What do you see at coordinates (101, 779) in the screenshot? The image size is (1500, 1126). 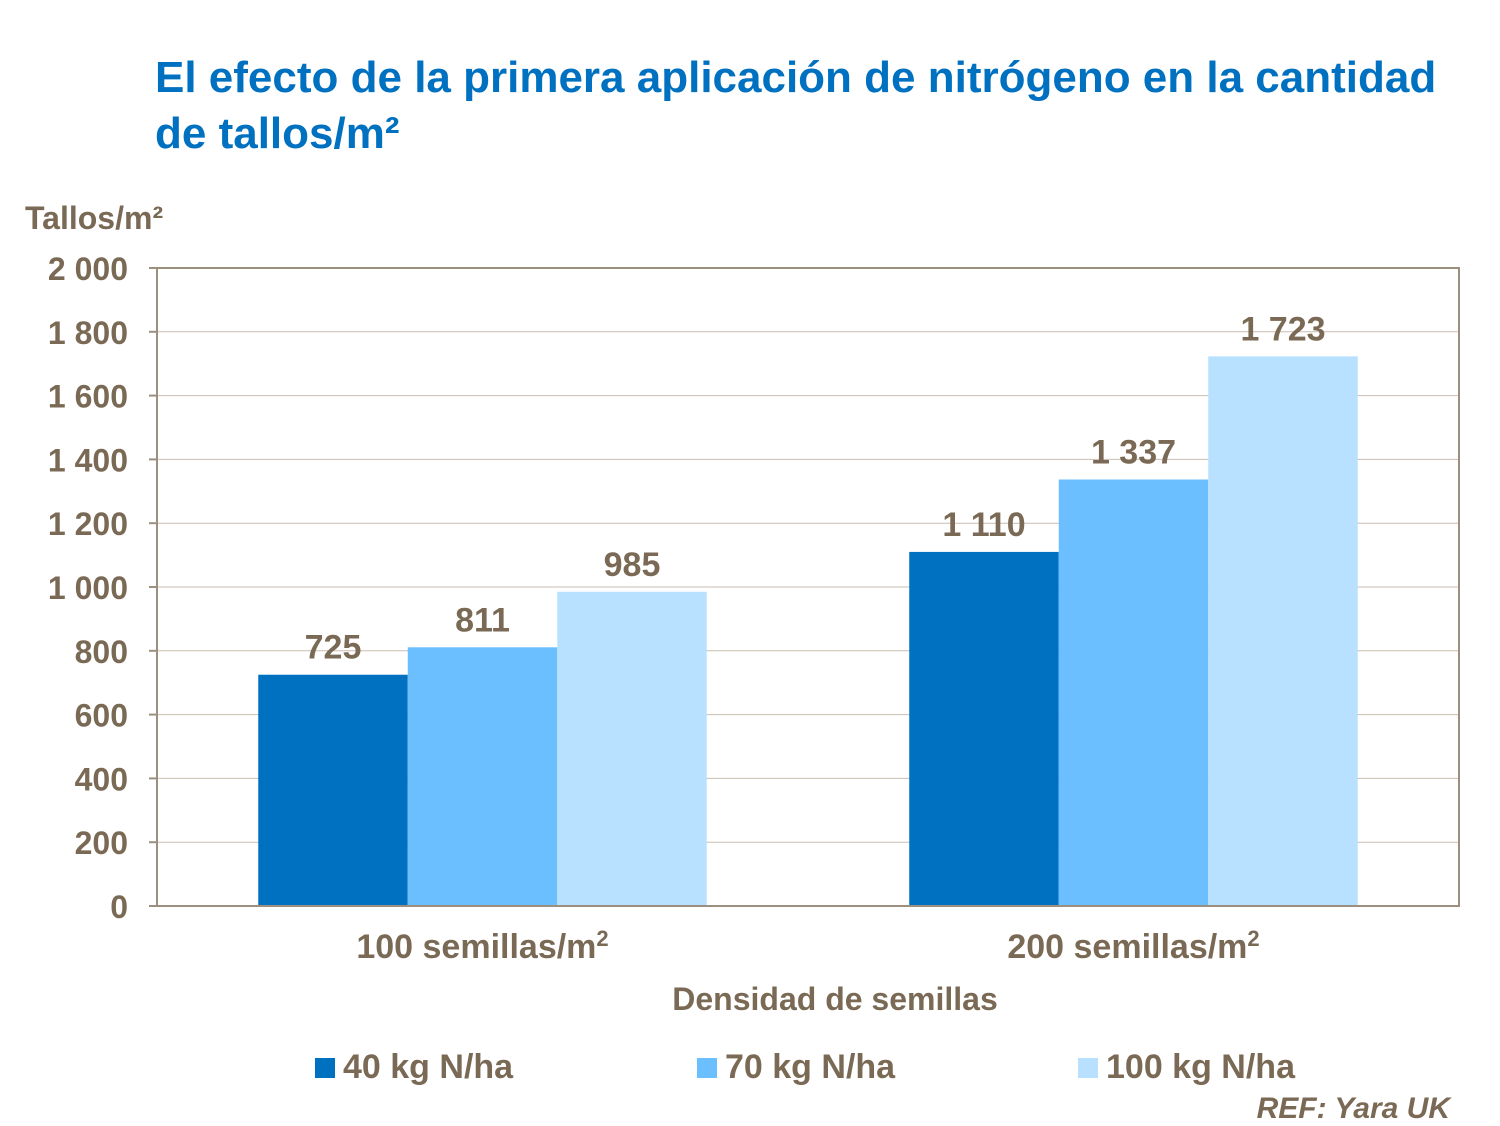 I see `y-tick-label: 400` at bounding box center [101, 779].